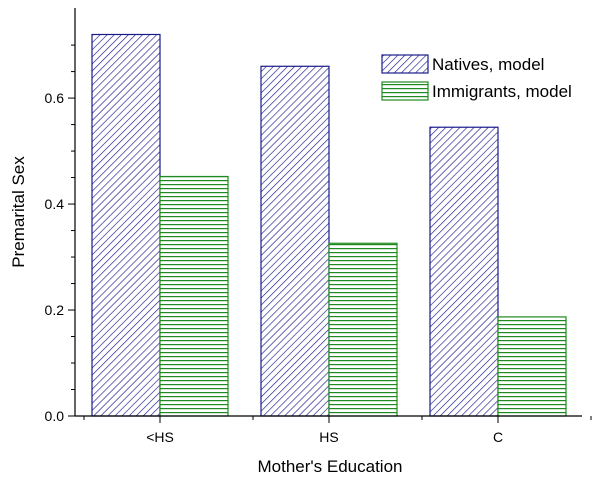  What do you see at coordinates (55, 204) in the screenshot?
I see `y-tick-label: 0.4` at bounding box center [55, 204].